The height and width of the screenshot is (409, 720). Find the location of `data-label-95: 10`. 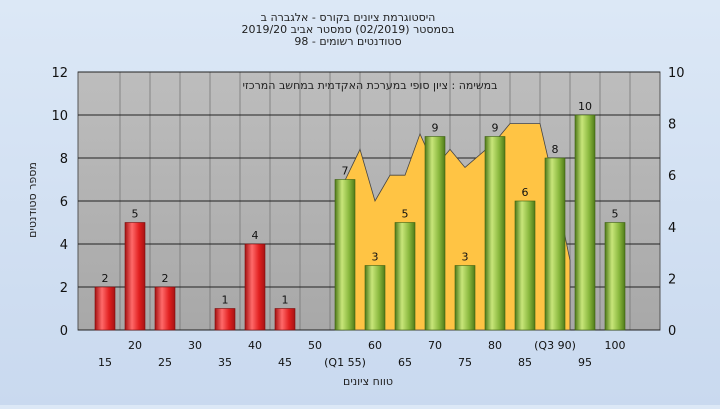

data-label-95: 10 is located at coordinates (585, 106).